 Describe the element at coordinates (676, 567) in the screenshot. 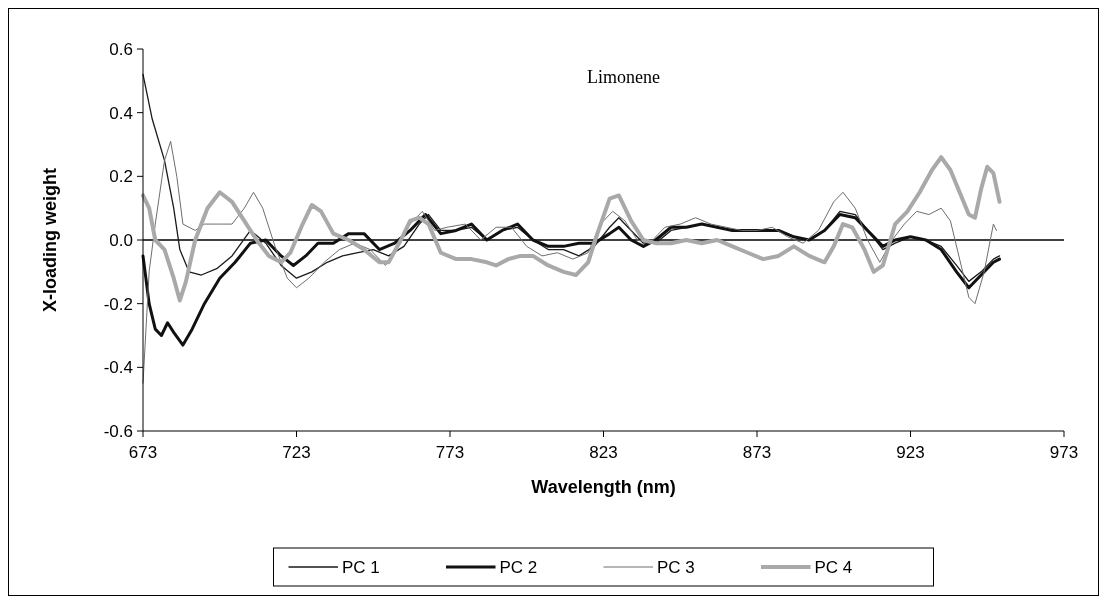

I see `legend-label: PC 3` at that location.